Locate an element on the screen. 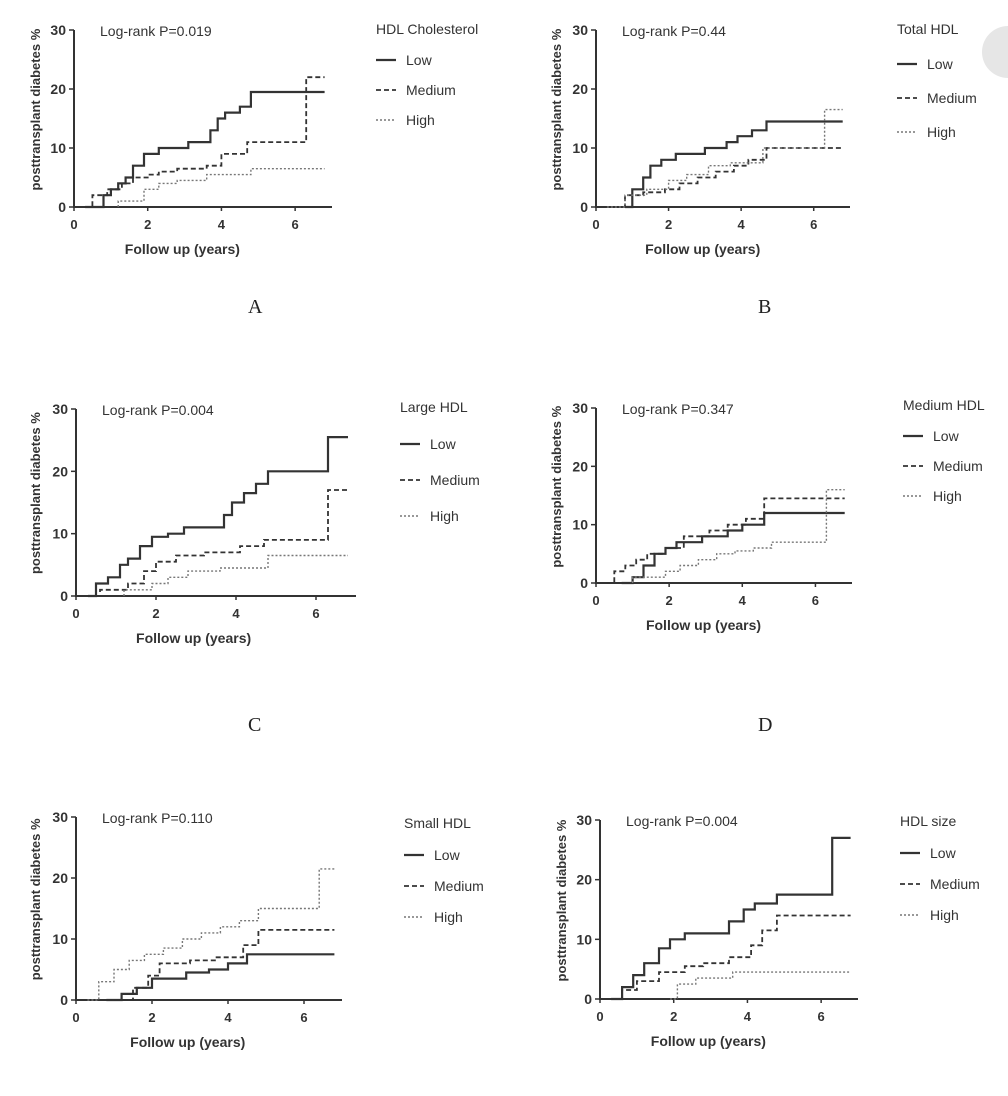  panel-letter-a: A is located at coordinates (255, 307).